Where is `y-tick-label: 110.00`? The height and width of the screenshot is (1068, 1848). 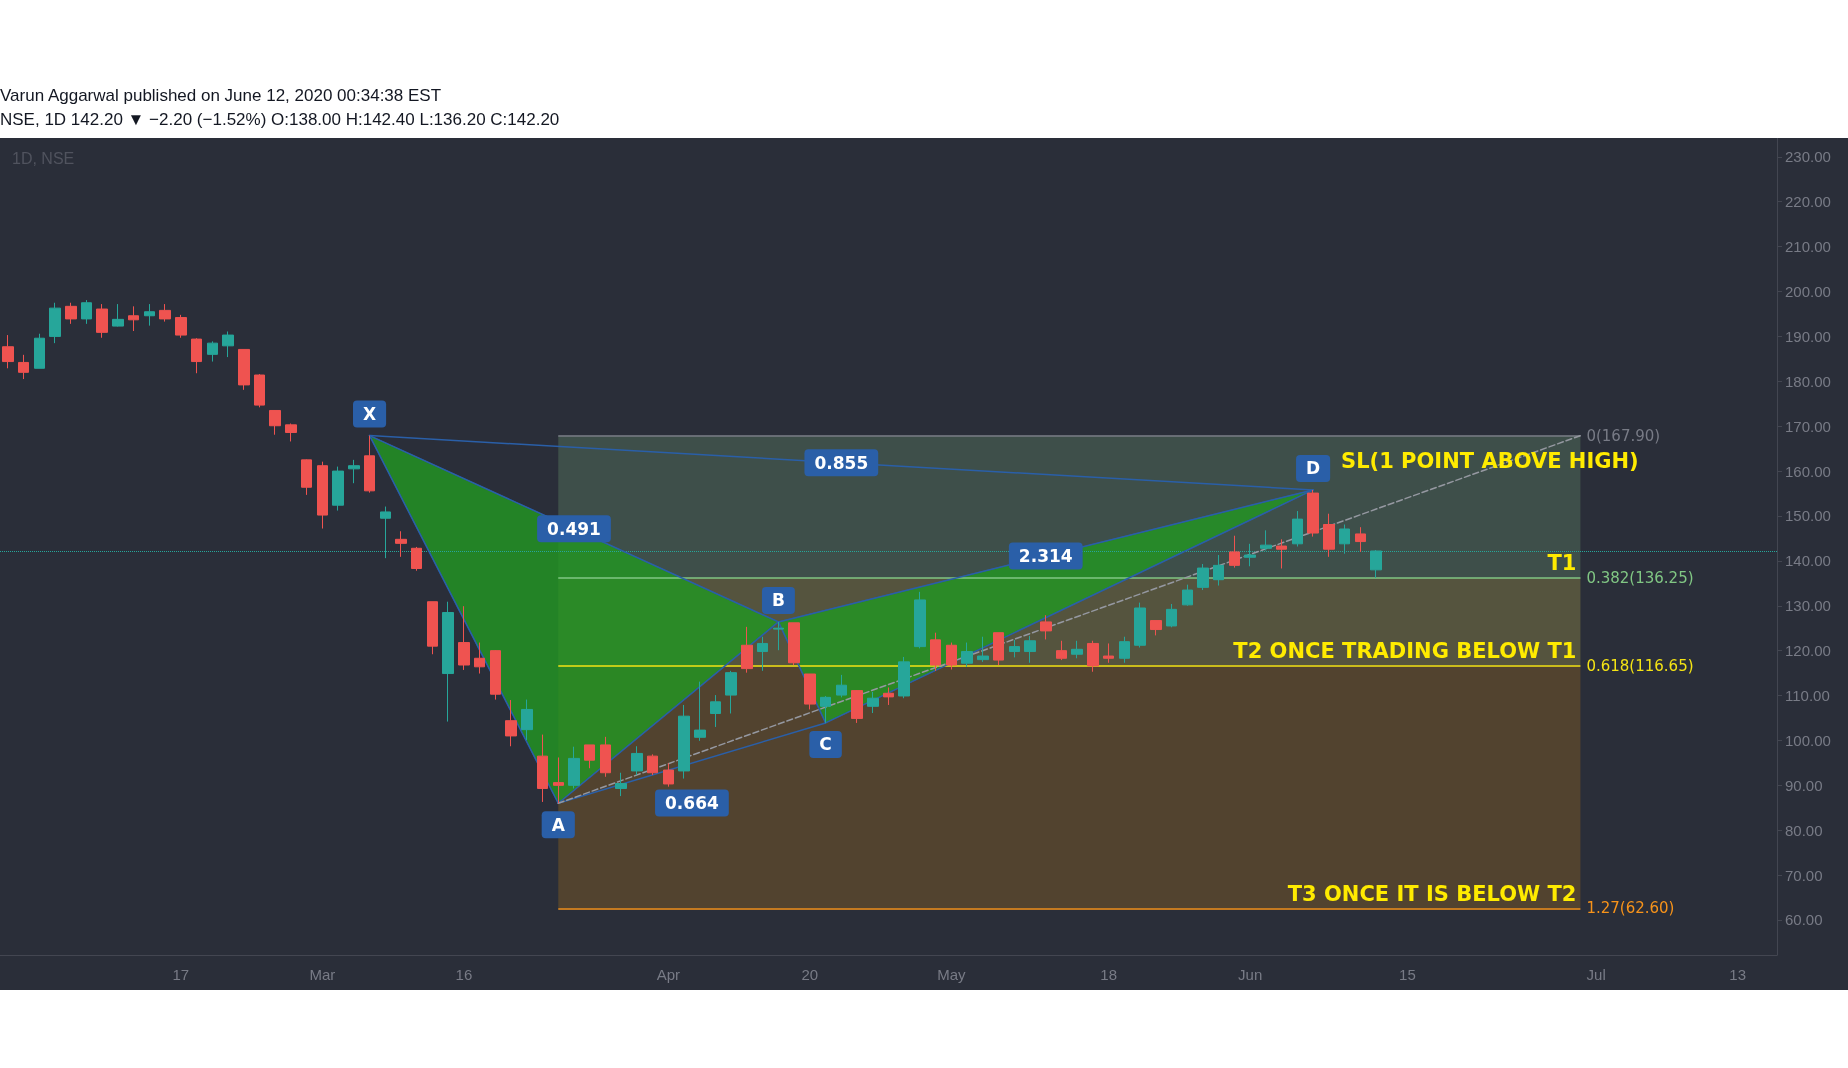 y-tick-label: 110.00 is located at coordinates (1807, 696).